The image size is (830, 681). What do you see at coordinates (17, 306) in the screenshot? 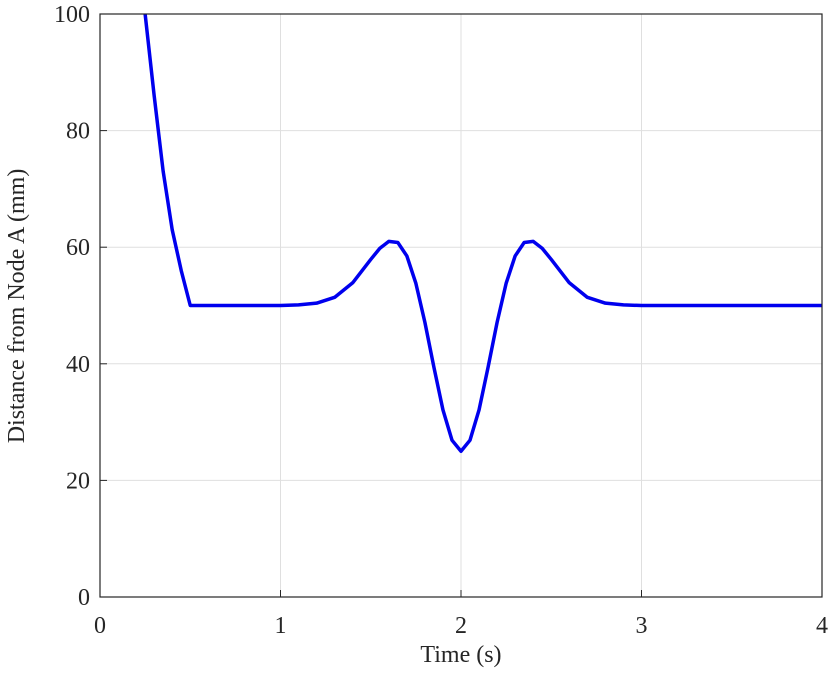
I see `y-axis-label: Distance from Node A (mm)` at bounding box center [17, 306].